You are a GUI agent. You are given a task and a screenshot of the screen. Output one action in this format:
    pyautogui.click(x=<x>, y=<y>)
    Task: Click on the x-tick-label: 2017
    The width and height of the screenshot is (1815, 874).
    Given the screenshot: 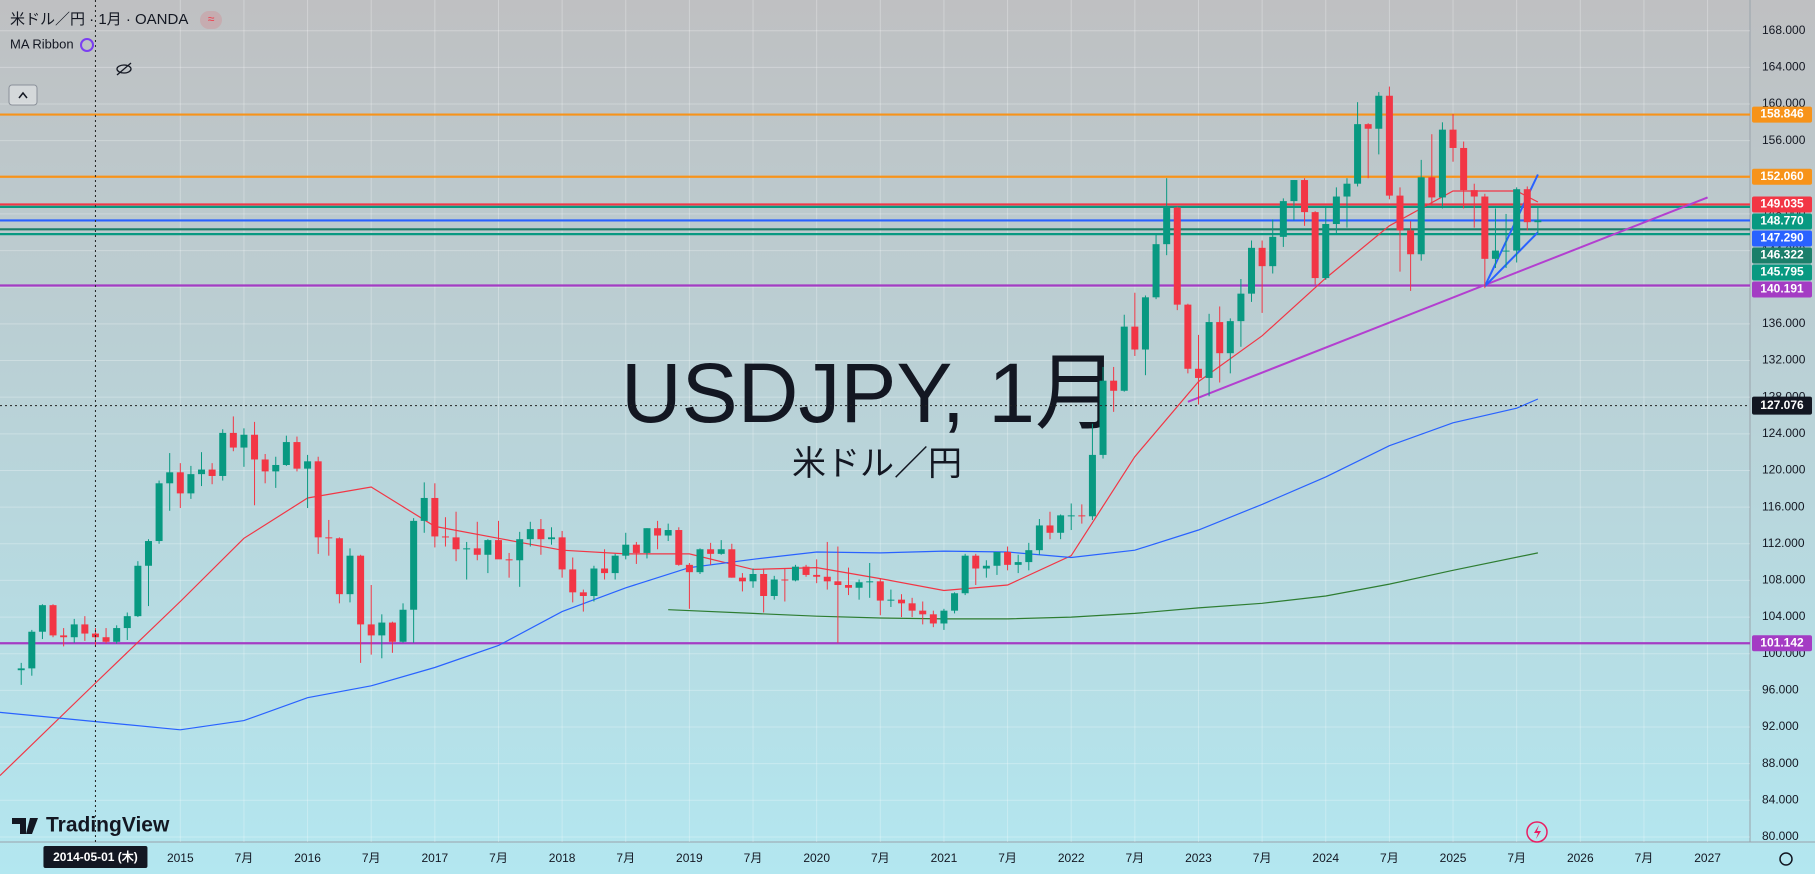 What is the action you would take?
    pyautogui.click(x=434, y=858)
    